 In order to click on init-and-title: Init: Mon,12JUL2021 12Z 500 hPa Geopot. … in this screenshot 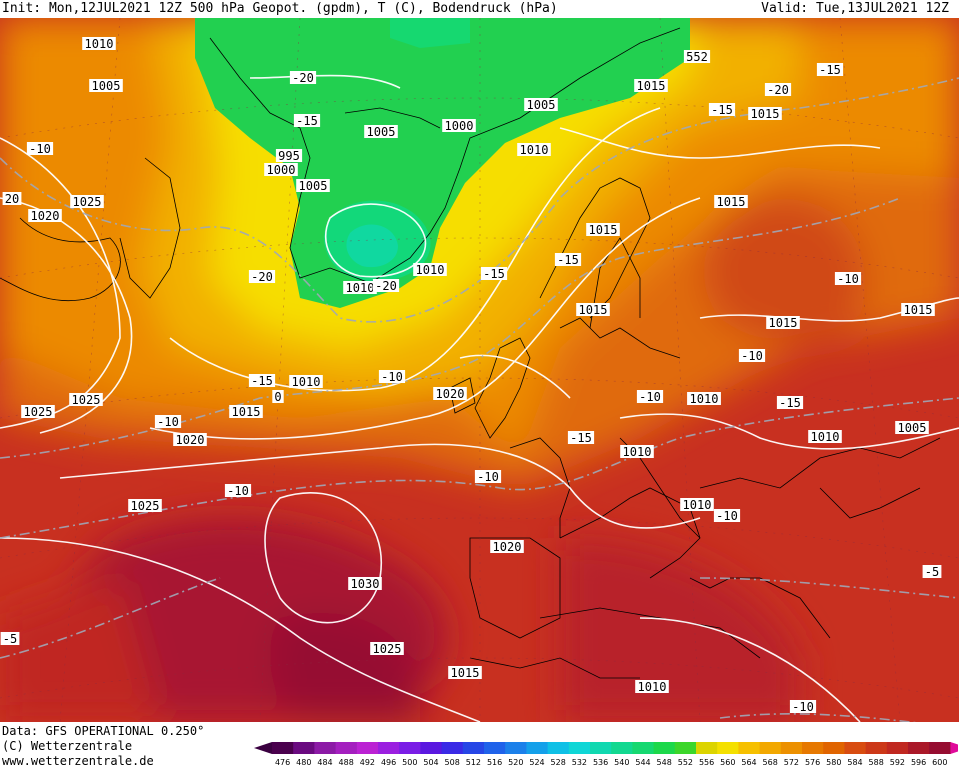, I will do `click(280, 9)`.